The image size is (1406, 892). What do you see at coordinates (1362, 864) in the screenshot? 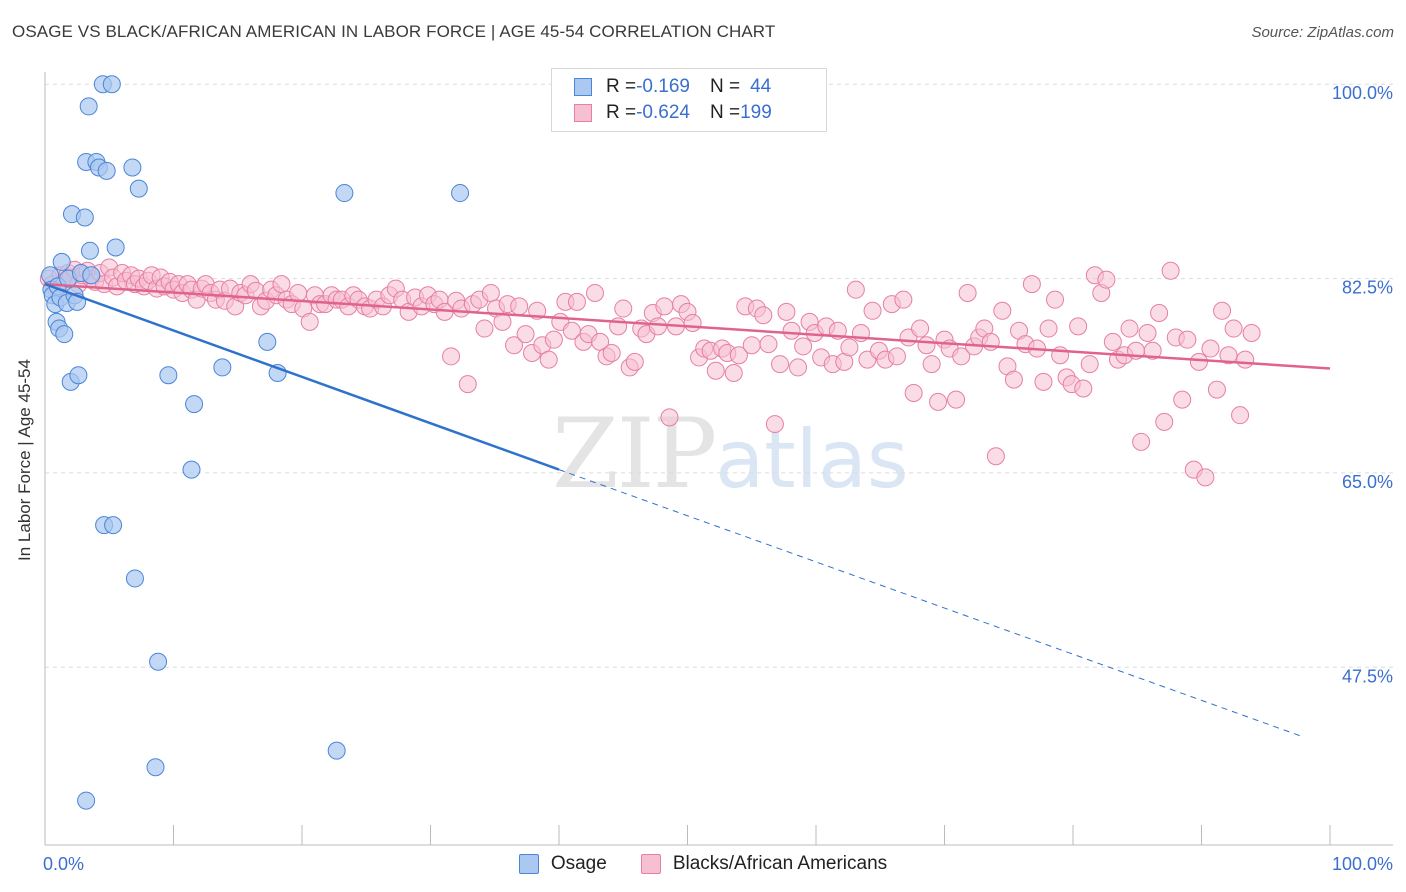
I see `x-tick-label-max: 100.0%` at bounding box center [1362, 864].